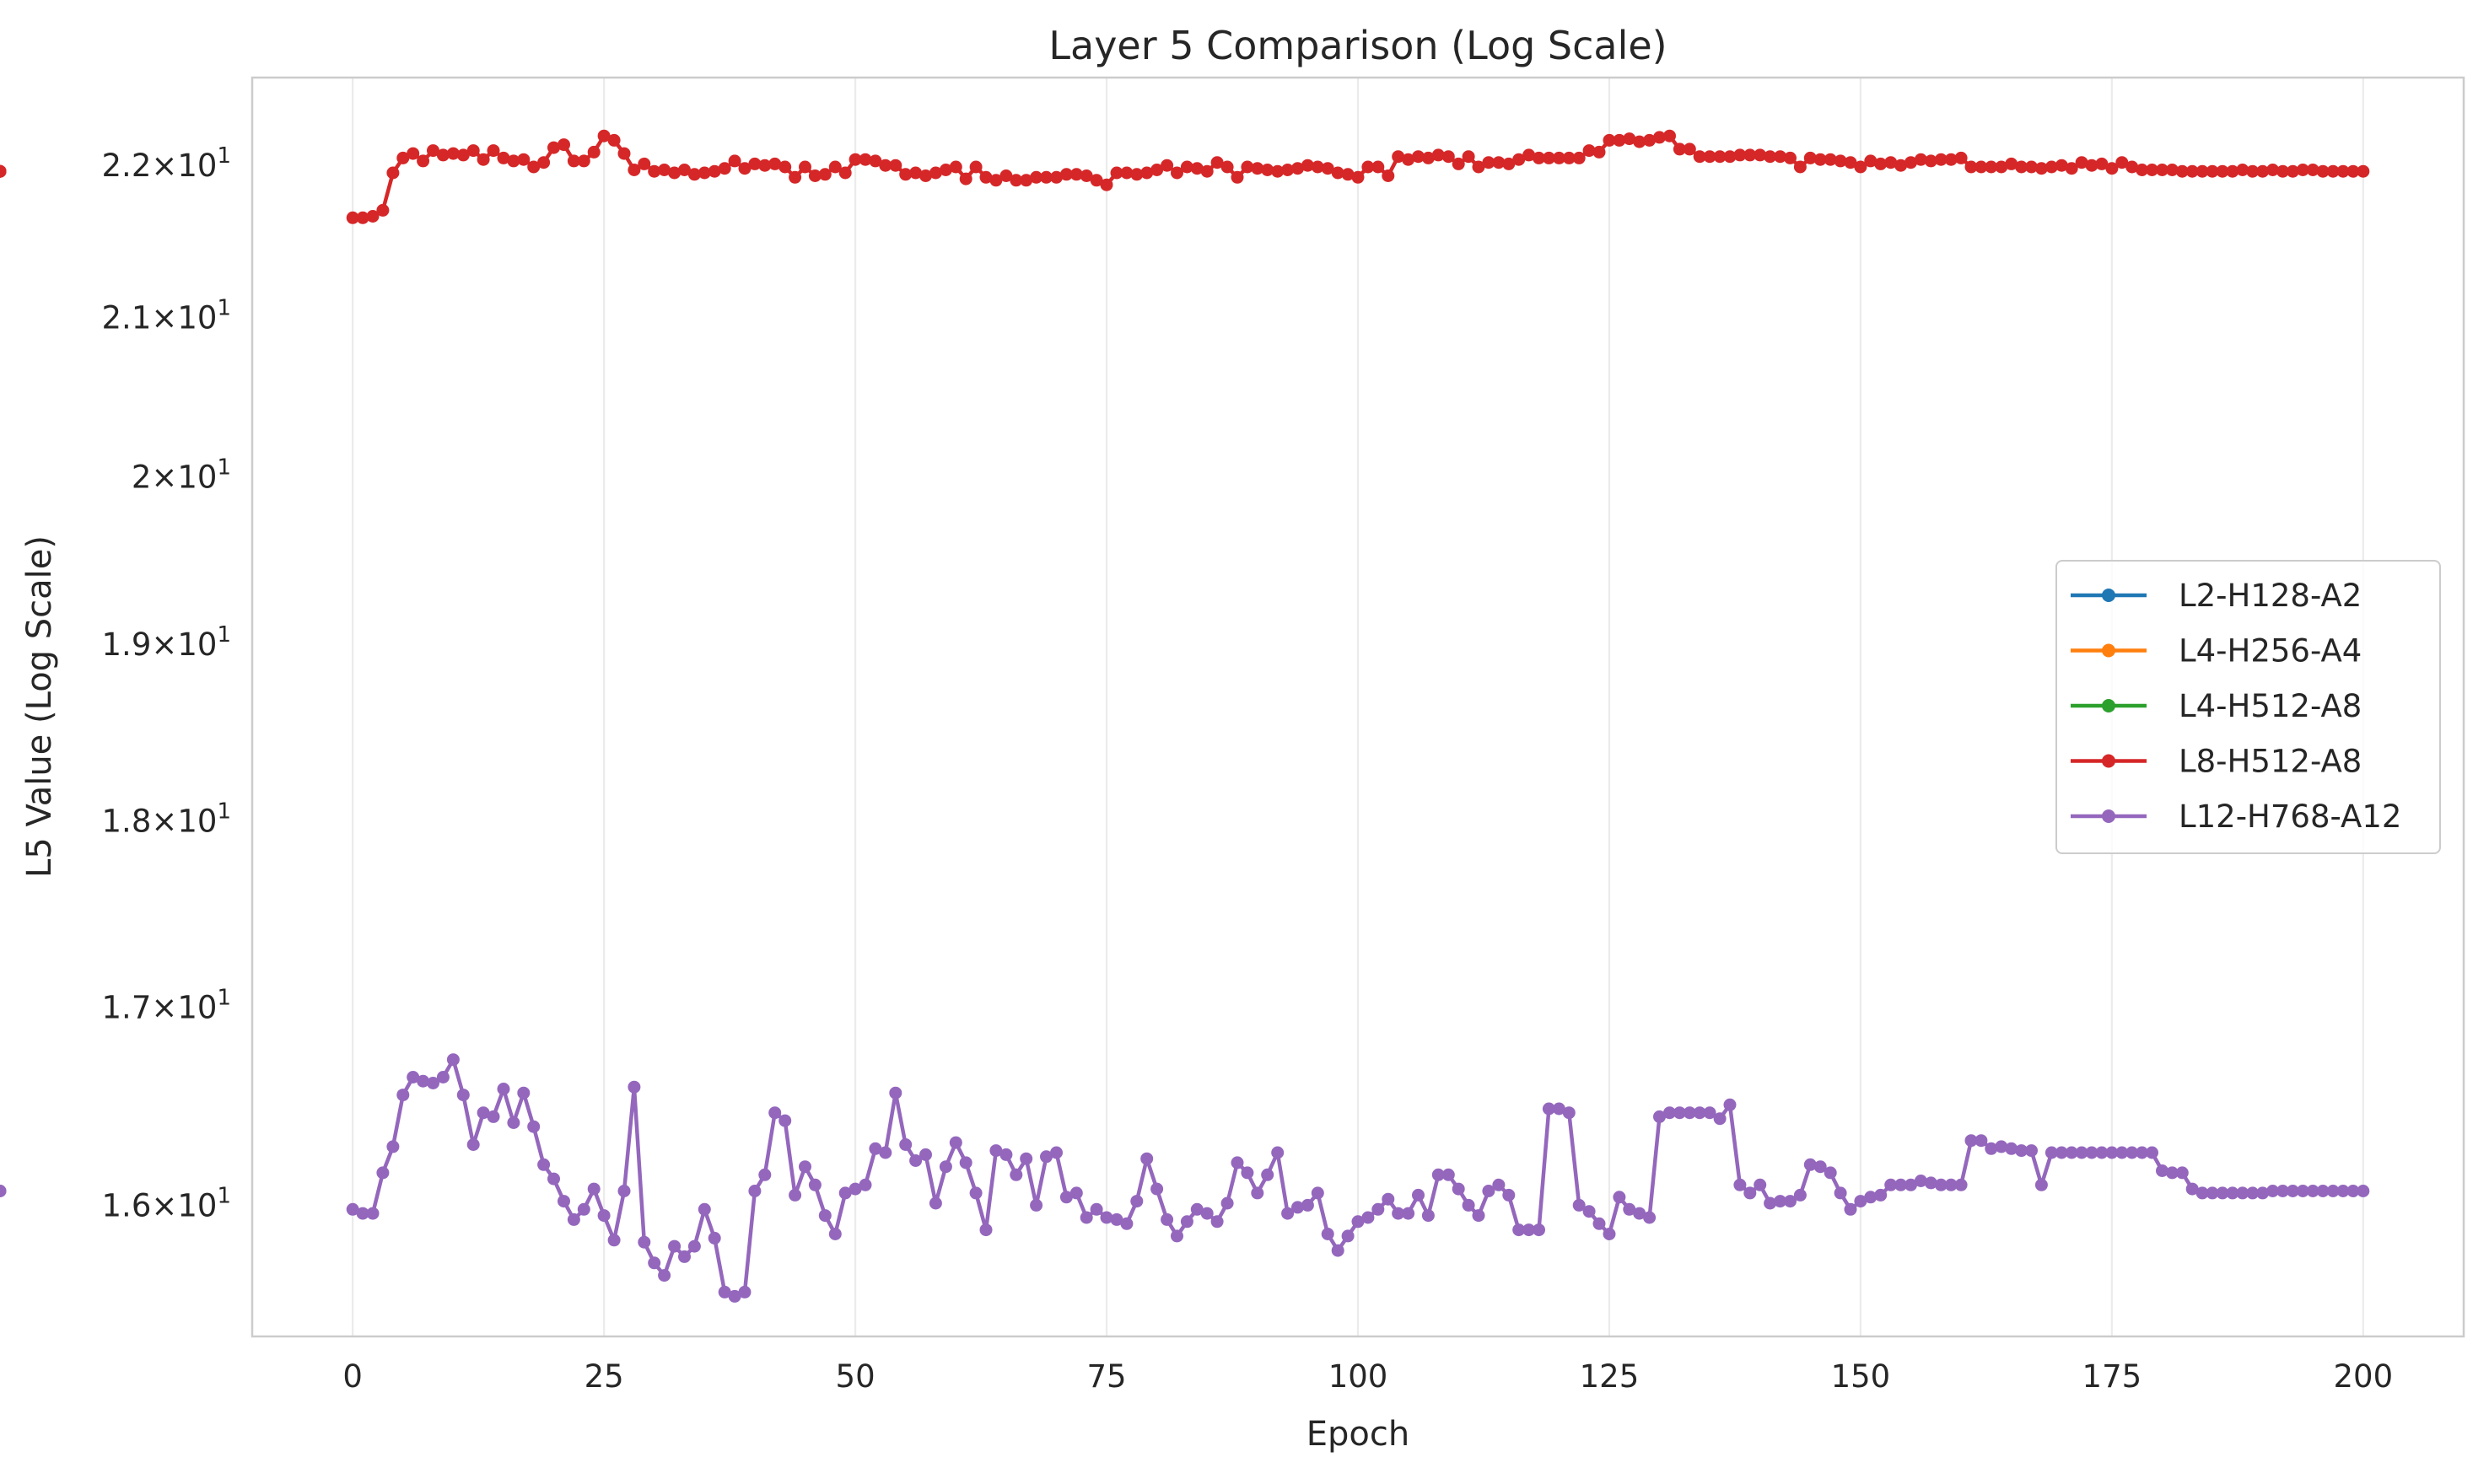 The width and height of the screenshot is (2489, 1484). What do you see at coordinates (2216, 651) in the screenshot?
I see `legend-entry: L4-H256-A4` at bounding box center [2216, 651].